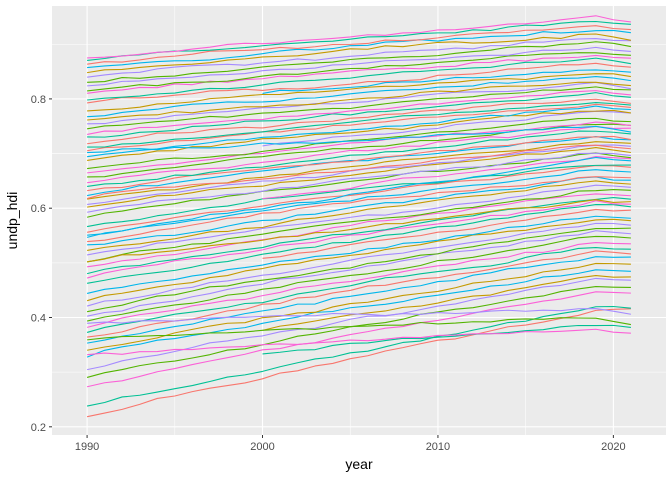 The image size is (672, 480). I want to click on x-tick-label: 2010, so click(438, 447).